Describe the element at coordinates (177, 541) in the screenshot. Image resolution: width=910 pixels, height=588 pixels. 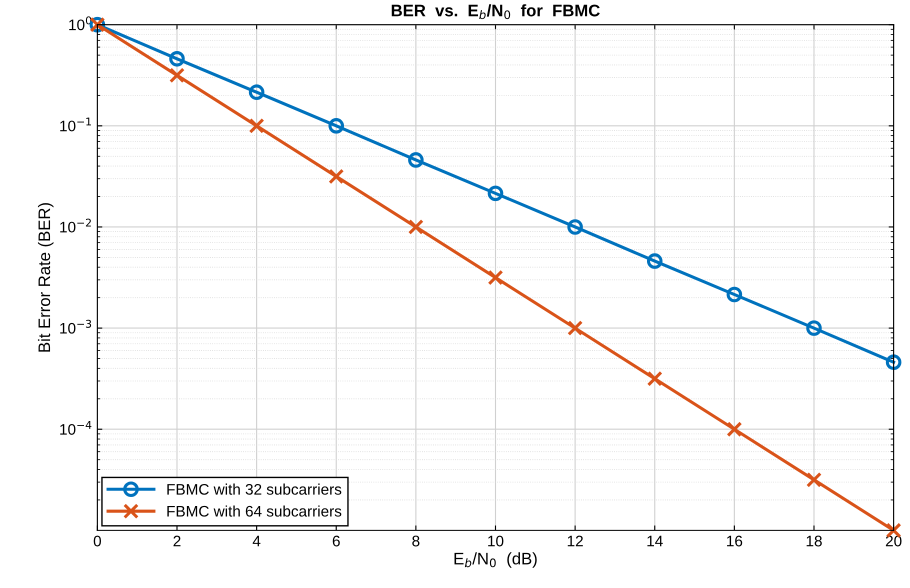
I see `x-tick-label: 2` at that location.